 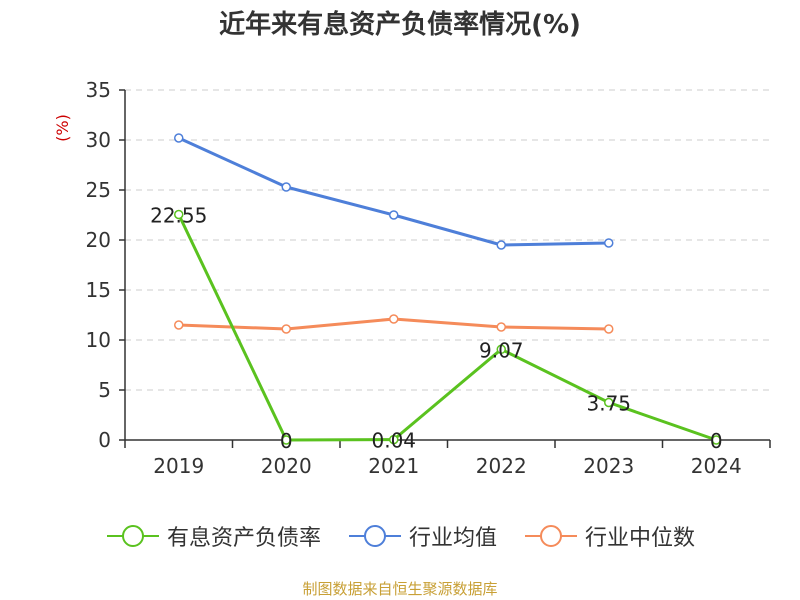 I want to click on legend-label: 有息资产负债率, so click(x=243, y=538).